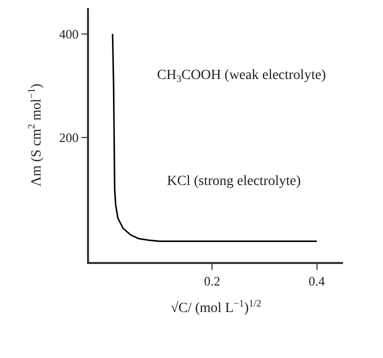  I want to click on annotation: KCl (strong electrolyte), so click(234, 181).